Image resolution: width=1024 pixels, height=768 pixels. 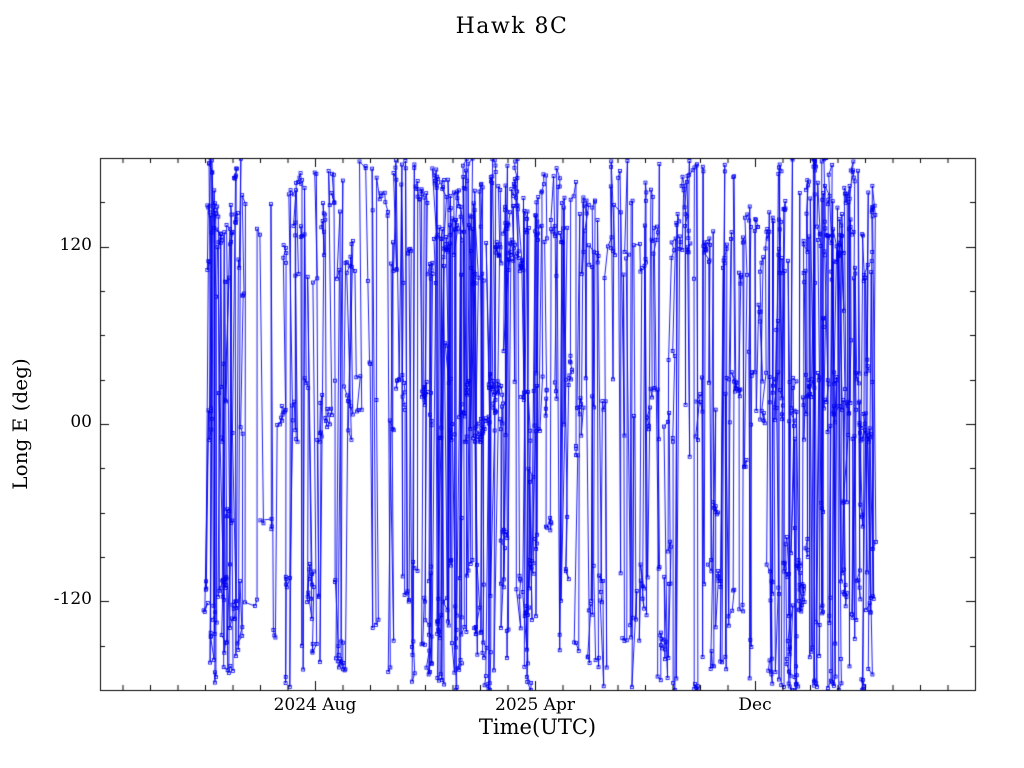 What do you see at coordinates (755, 705) in the screenshot?
I see `x-tick-label-dec: Dec` at bounding box center [755, 705].